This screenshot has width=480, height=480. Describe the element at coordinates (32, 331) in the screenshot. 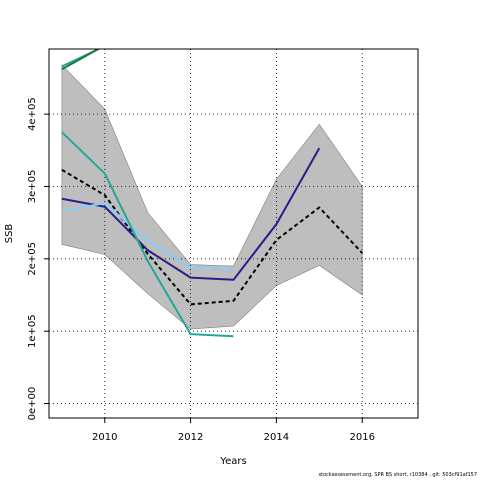

I see `y-tick-label: 1e+05` at that location.